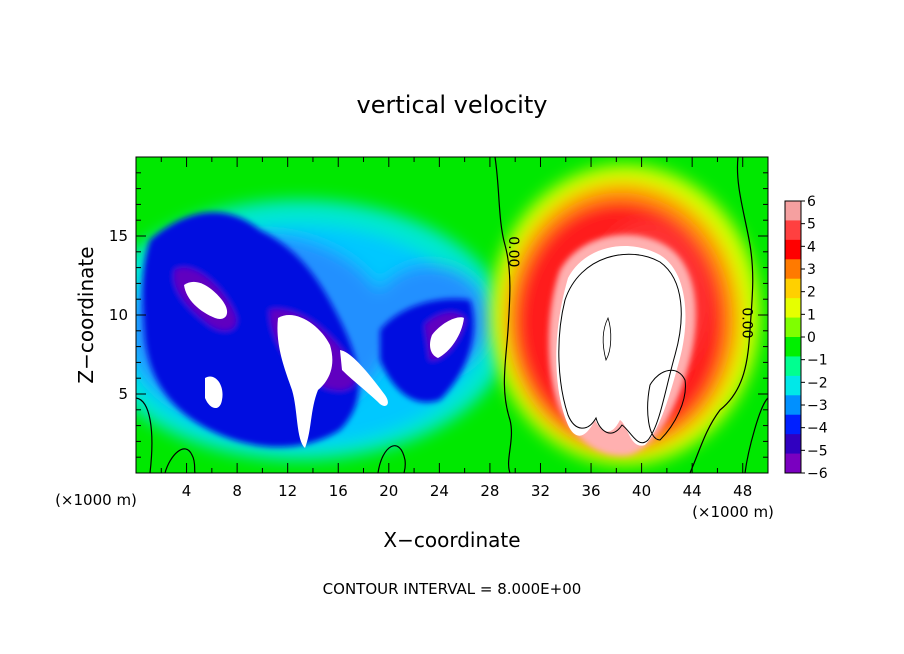 The image size is (904, 654). I want to click on x-axis-label: X−coordinate, so click(451, 540).